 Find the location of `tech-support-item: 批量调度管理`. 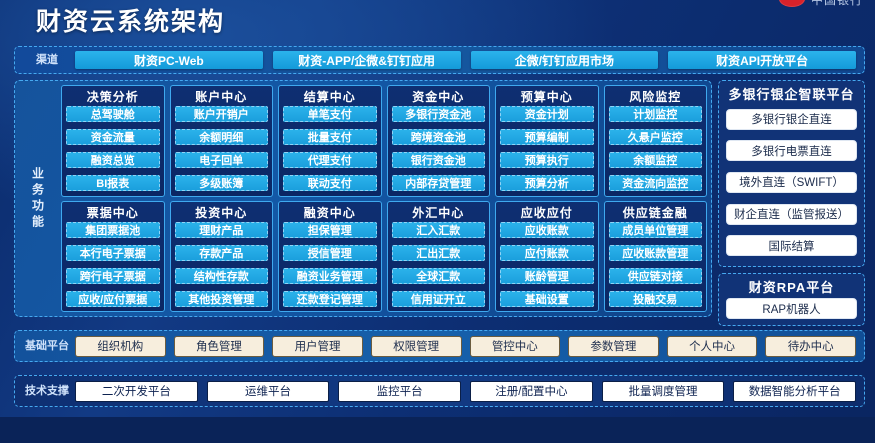

tech-support-item: 批量调度管理 is located at coordinates (663, 391).